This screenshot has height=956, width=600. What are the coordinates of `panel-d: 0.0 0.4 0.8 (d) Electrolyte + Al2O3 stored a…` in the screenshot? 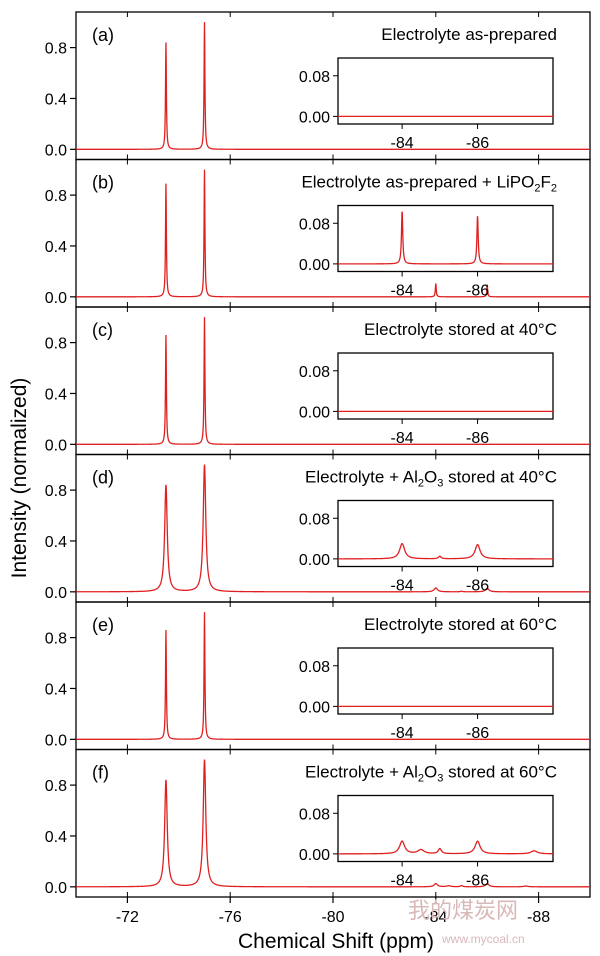 It's located at (318, 528).